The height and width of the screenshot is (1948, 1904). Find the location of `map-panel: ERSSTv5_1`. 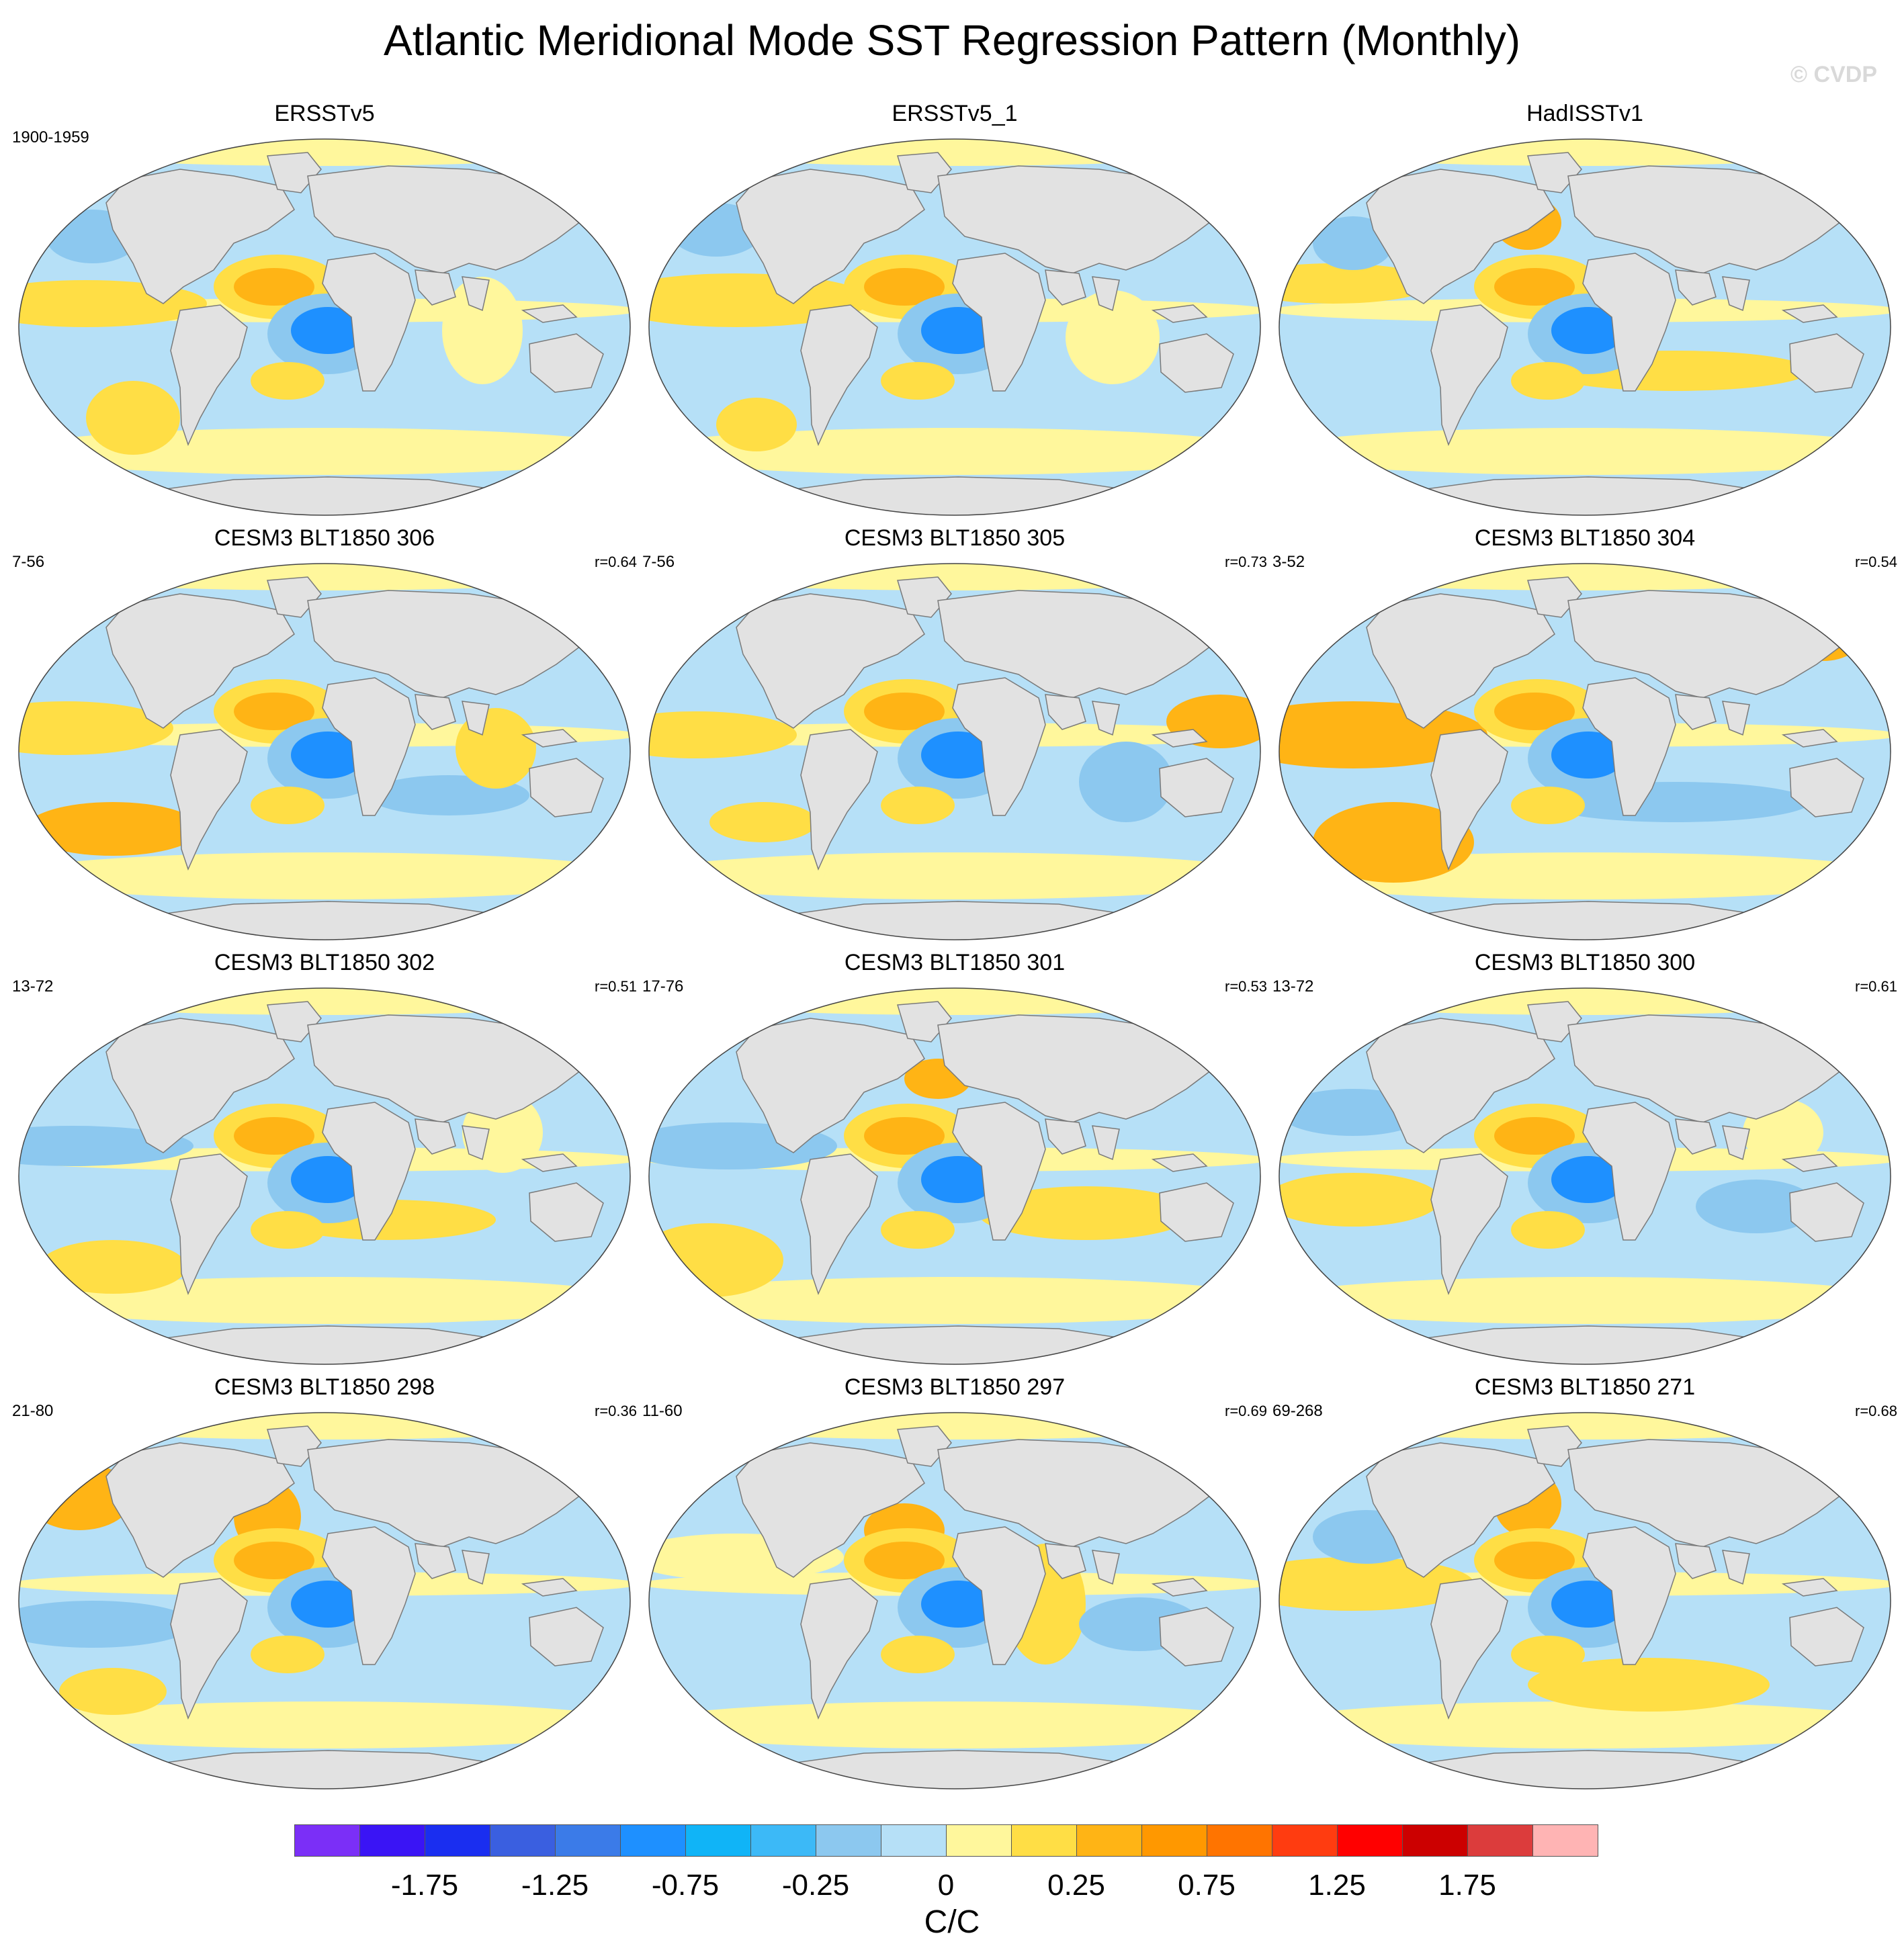

map-panel: ERSSTv5_1 is located at coordinates (955, 314).